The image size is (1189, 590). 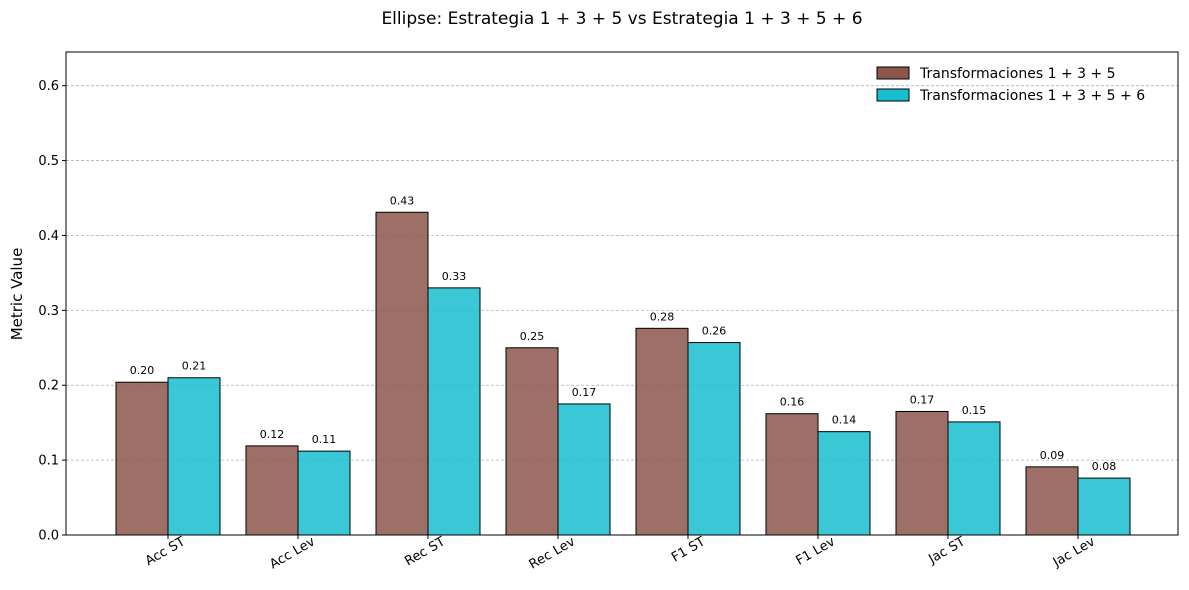 What do you see at coordinates (662, 316) in the screenshot?
I see `bar-value-label: 0.28` at bounding box center [662, 316].